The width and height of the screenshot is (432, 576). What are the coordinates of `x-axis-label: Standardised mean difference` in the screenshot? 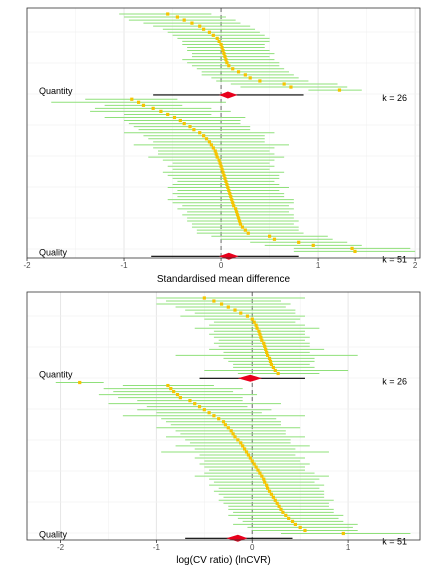 It's located at (224, 279).